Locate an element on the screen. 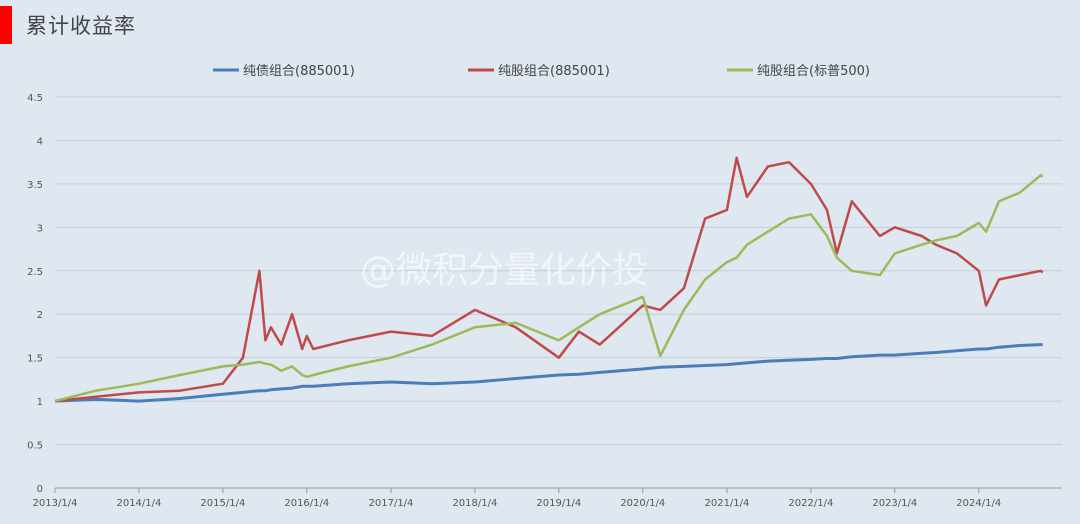  y-tick-label: 3.5 is located at coordinates (35, 185).